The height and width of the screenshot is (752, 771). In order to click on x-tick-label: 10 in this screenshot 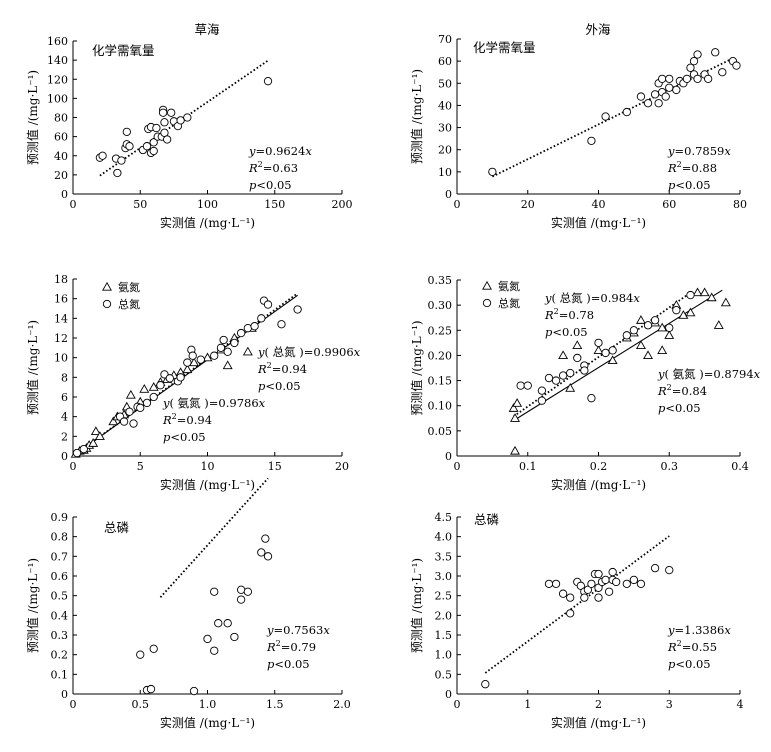, I will do `click(208, 466)`.